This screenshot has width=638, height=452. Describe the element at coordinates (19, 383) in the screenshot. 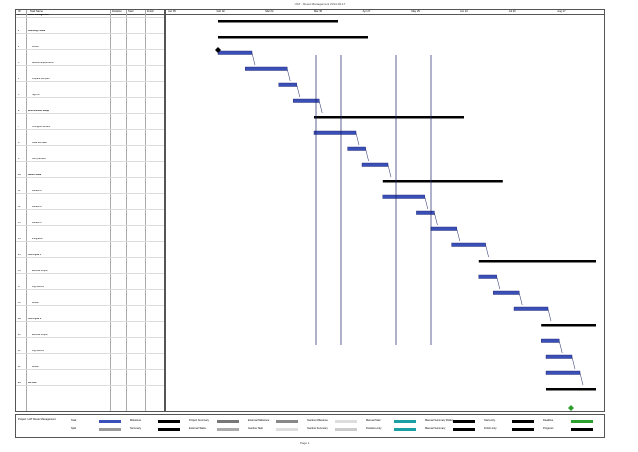

I see `task-id: 23` at that location.